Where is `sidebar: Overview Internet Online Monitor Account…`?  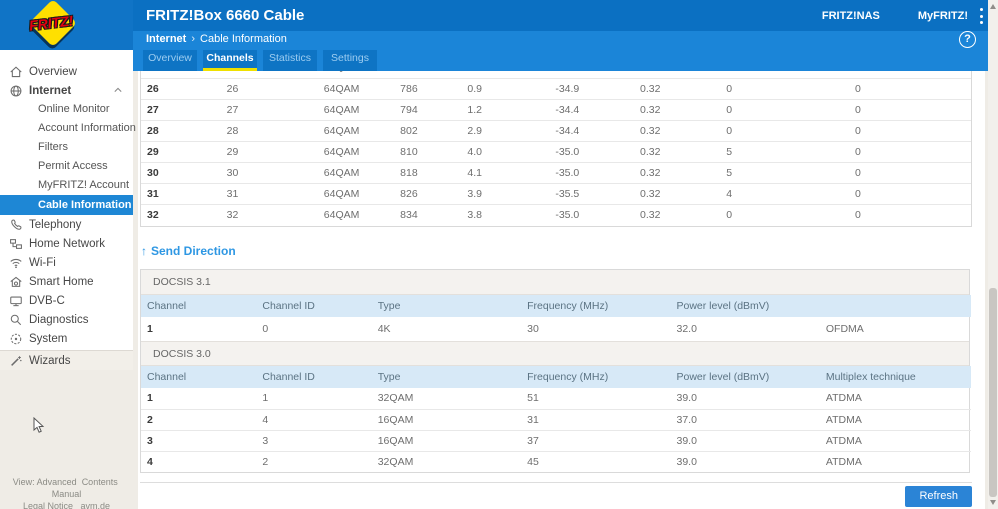 sidebar: Overview Internet Online Monitor Account… is located at coordinates (68, 210).